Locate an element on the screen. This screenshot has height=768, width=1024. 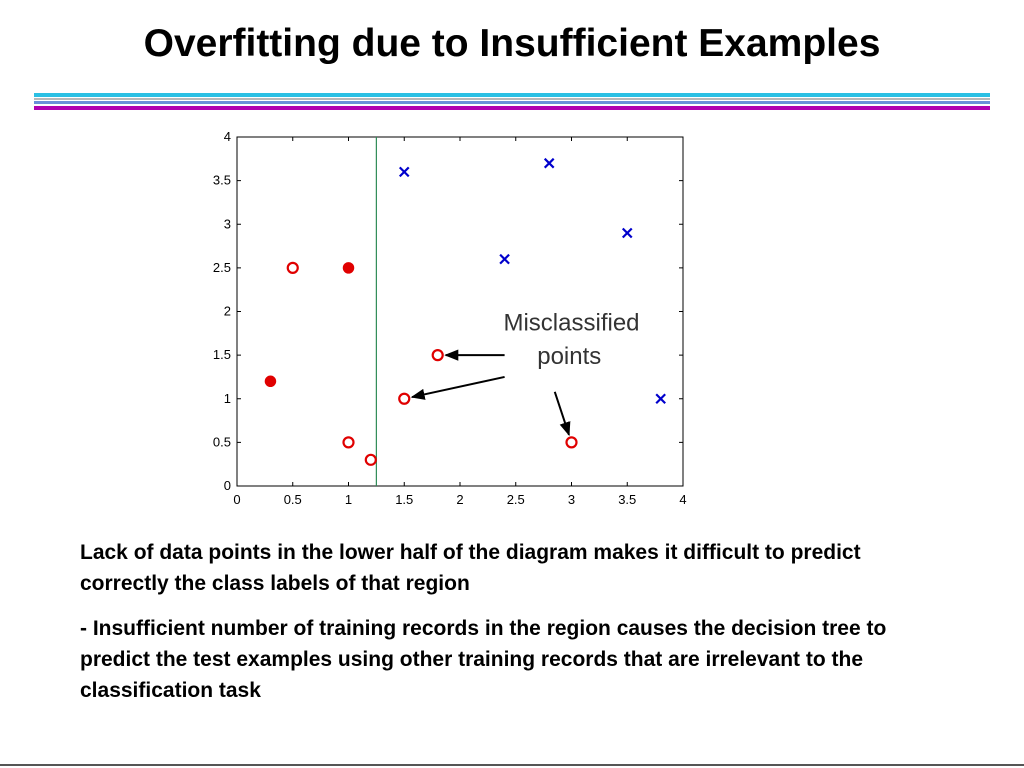
title-rule-gray is located at coordinates (512, 99).